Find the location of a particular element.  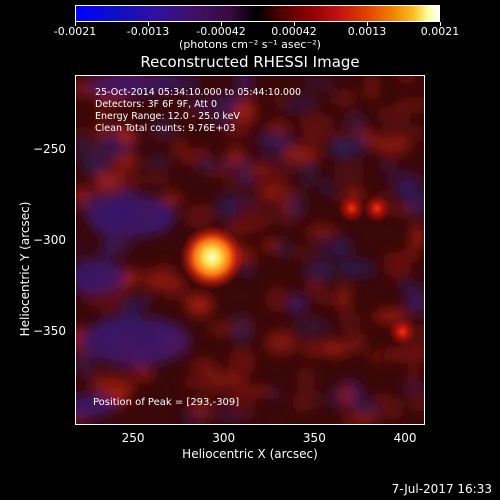

colorbar-unit-label: (photons cm⁻² s⁻¹ asec⁻²) is located at coordinates (250, 44).